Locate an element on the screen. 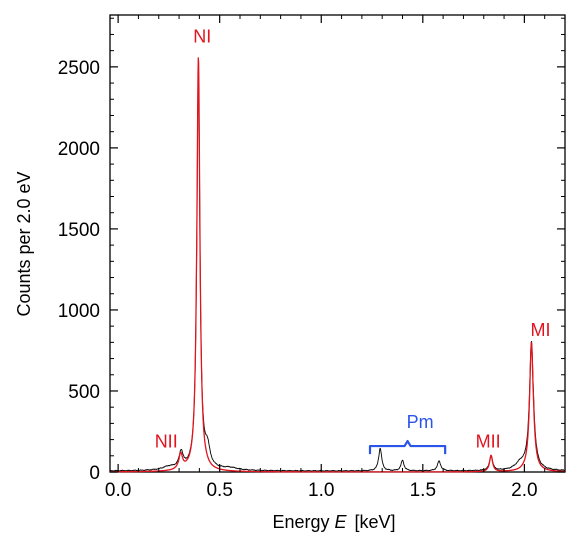  pm-bracket is located at coordinates (407, 447).